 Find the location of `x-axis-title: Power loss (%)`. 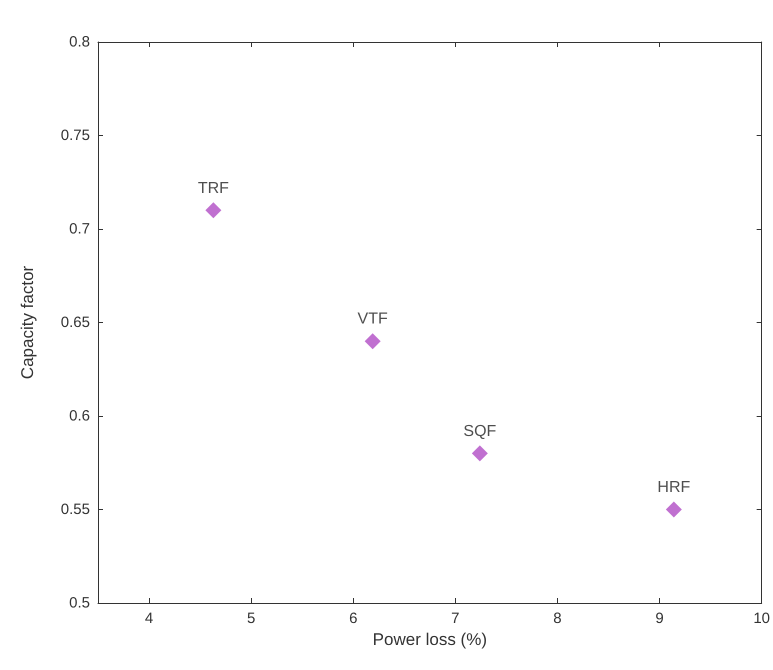

x-axis-title: Power loss (%) is located at coordinates (429, 639).